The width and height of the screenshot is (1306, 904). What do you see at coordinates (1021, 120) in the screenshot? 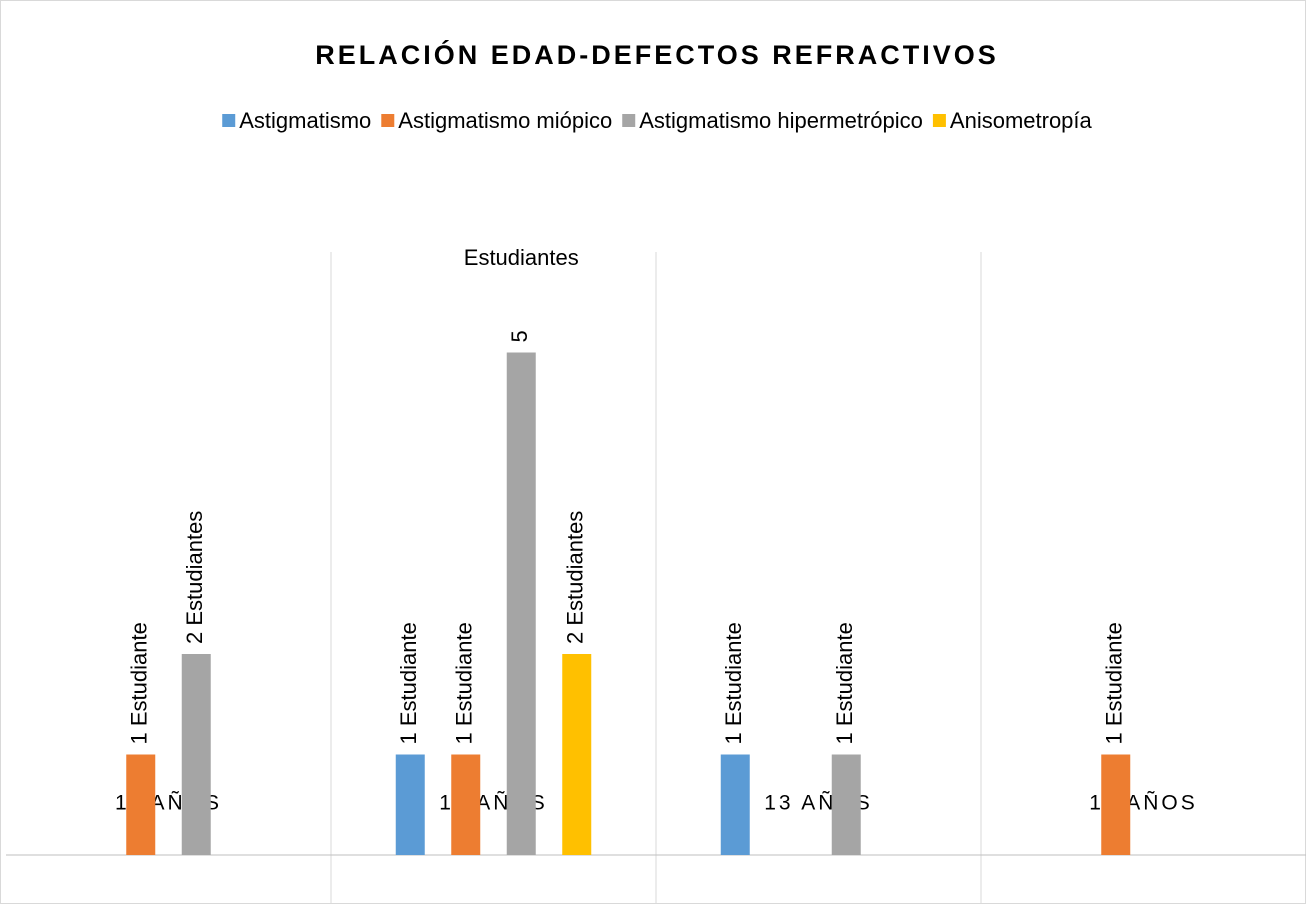
I see `legend-label: Anisometropía` at bounding box center [1021, 120].